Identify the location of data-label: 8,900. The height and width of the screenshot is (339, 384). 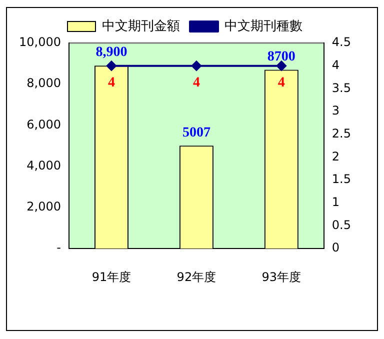
(112, 52).